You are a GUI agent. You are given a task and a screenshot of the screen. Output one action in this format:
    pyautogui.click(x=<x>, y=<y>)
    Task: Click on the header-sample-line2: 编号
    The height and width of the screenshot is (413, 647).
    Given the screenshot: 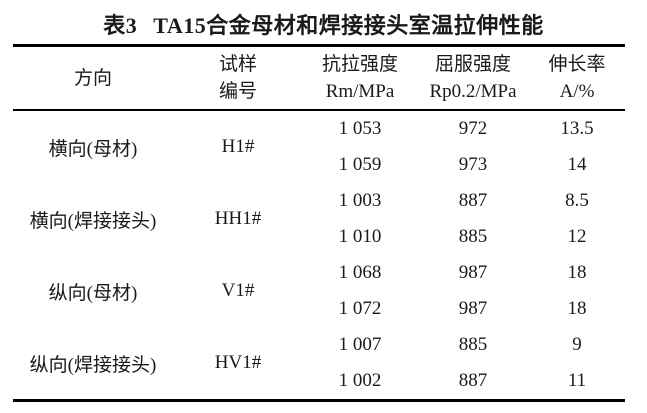 What is the action you would take?
    pyautogui.click(x=237, y=91)
    